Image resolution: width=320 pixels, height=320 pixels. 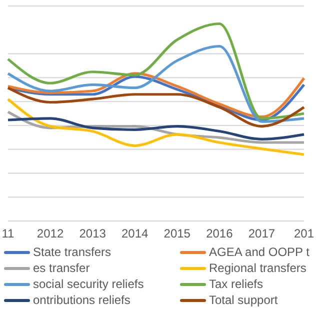 What do you see at coordinates (220, 233) in the screenshot?
I see `x-tick-label: 2016` at bounding box center [220, 233].